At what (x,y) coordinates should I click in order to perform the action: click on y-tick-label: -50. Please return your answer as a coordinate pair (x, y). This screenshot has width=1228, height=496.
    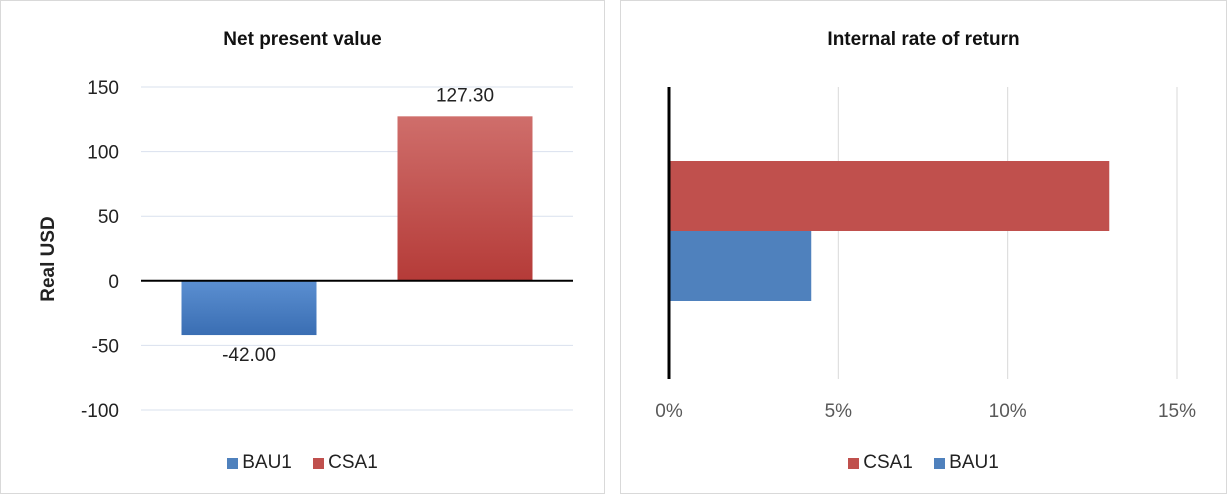
    Looking at the image, I should click on (105, 346).